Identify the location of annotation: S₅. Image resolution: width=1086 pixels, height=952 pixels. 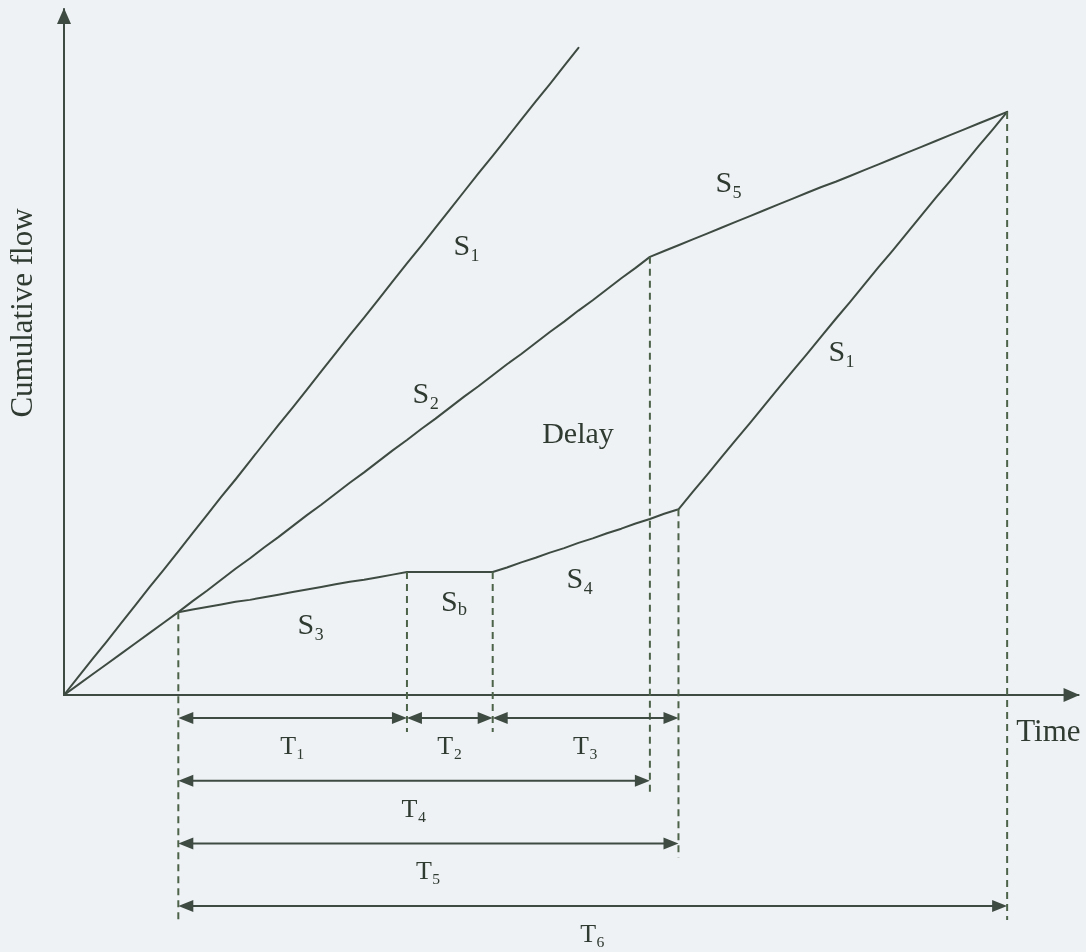
(729, 181).